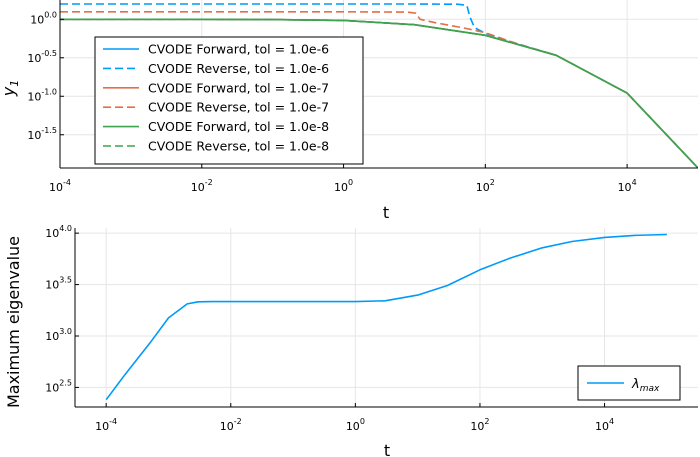 The image size is (700, 457). I want to click on top-y-axis-label: y1, so click(10, 88).